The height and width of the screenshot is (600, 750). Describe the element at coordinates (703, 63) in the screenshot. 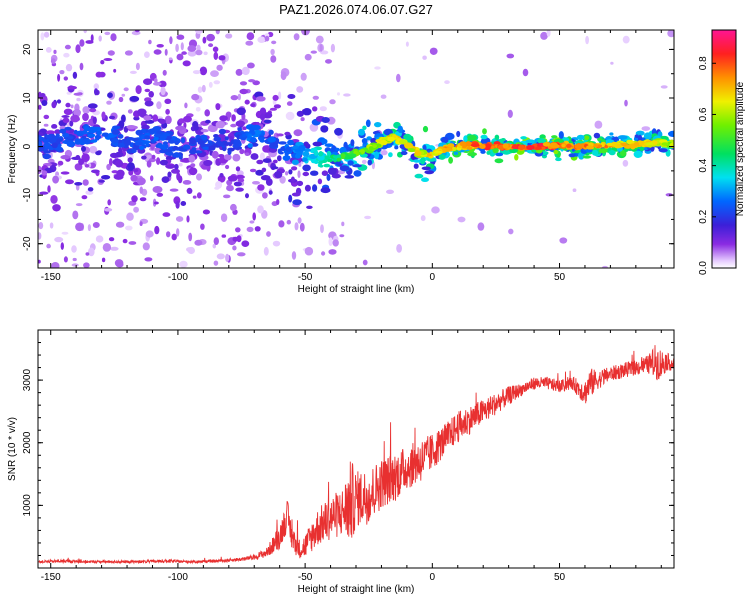

I see `colorbar-tick-label: 0.8` at that location.